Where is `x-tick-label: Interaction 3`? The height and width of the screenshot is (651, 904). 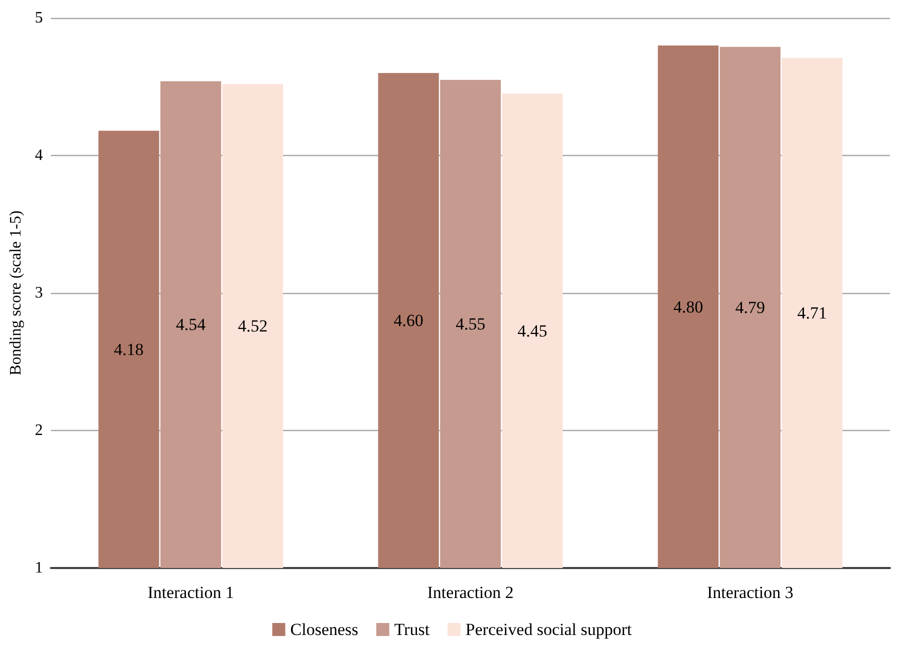 x-tick-label: Interaction 3 is located at coordinates (750, 592).